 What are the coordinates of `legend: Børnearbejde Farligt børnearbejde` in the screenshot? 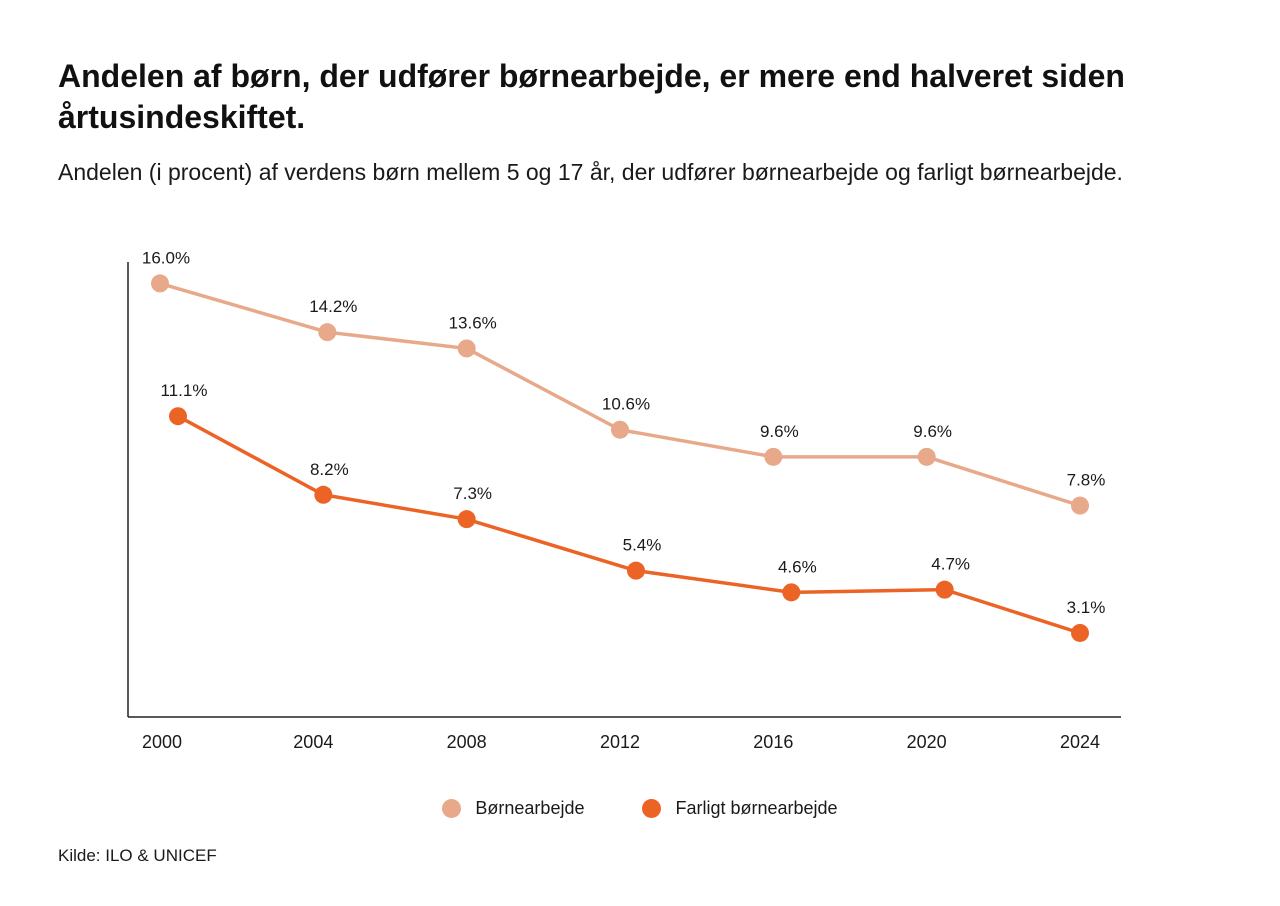 It's located at (640, 808).